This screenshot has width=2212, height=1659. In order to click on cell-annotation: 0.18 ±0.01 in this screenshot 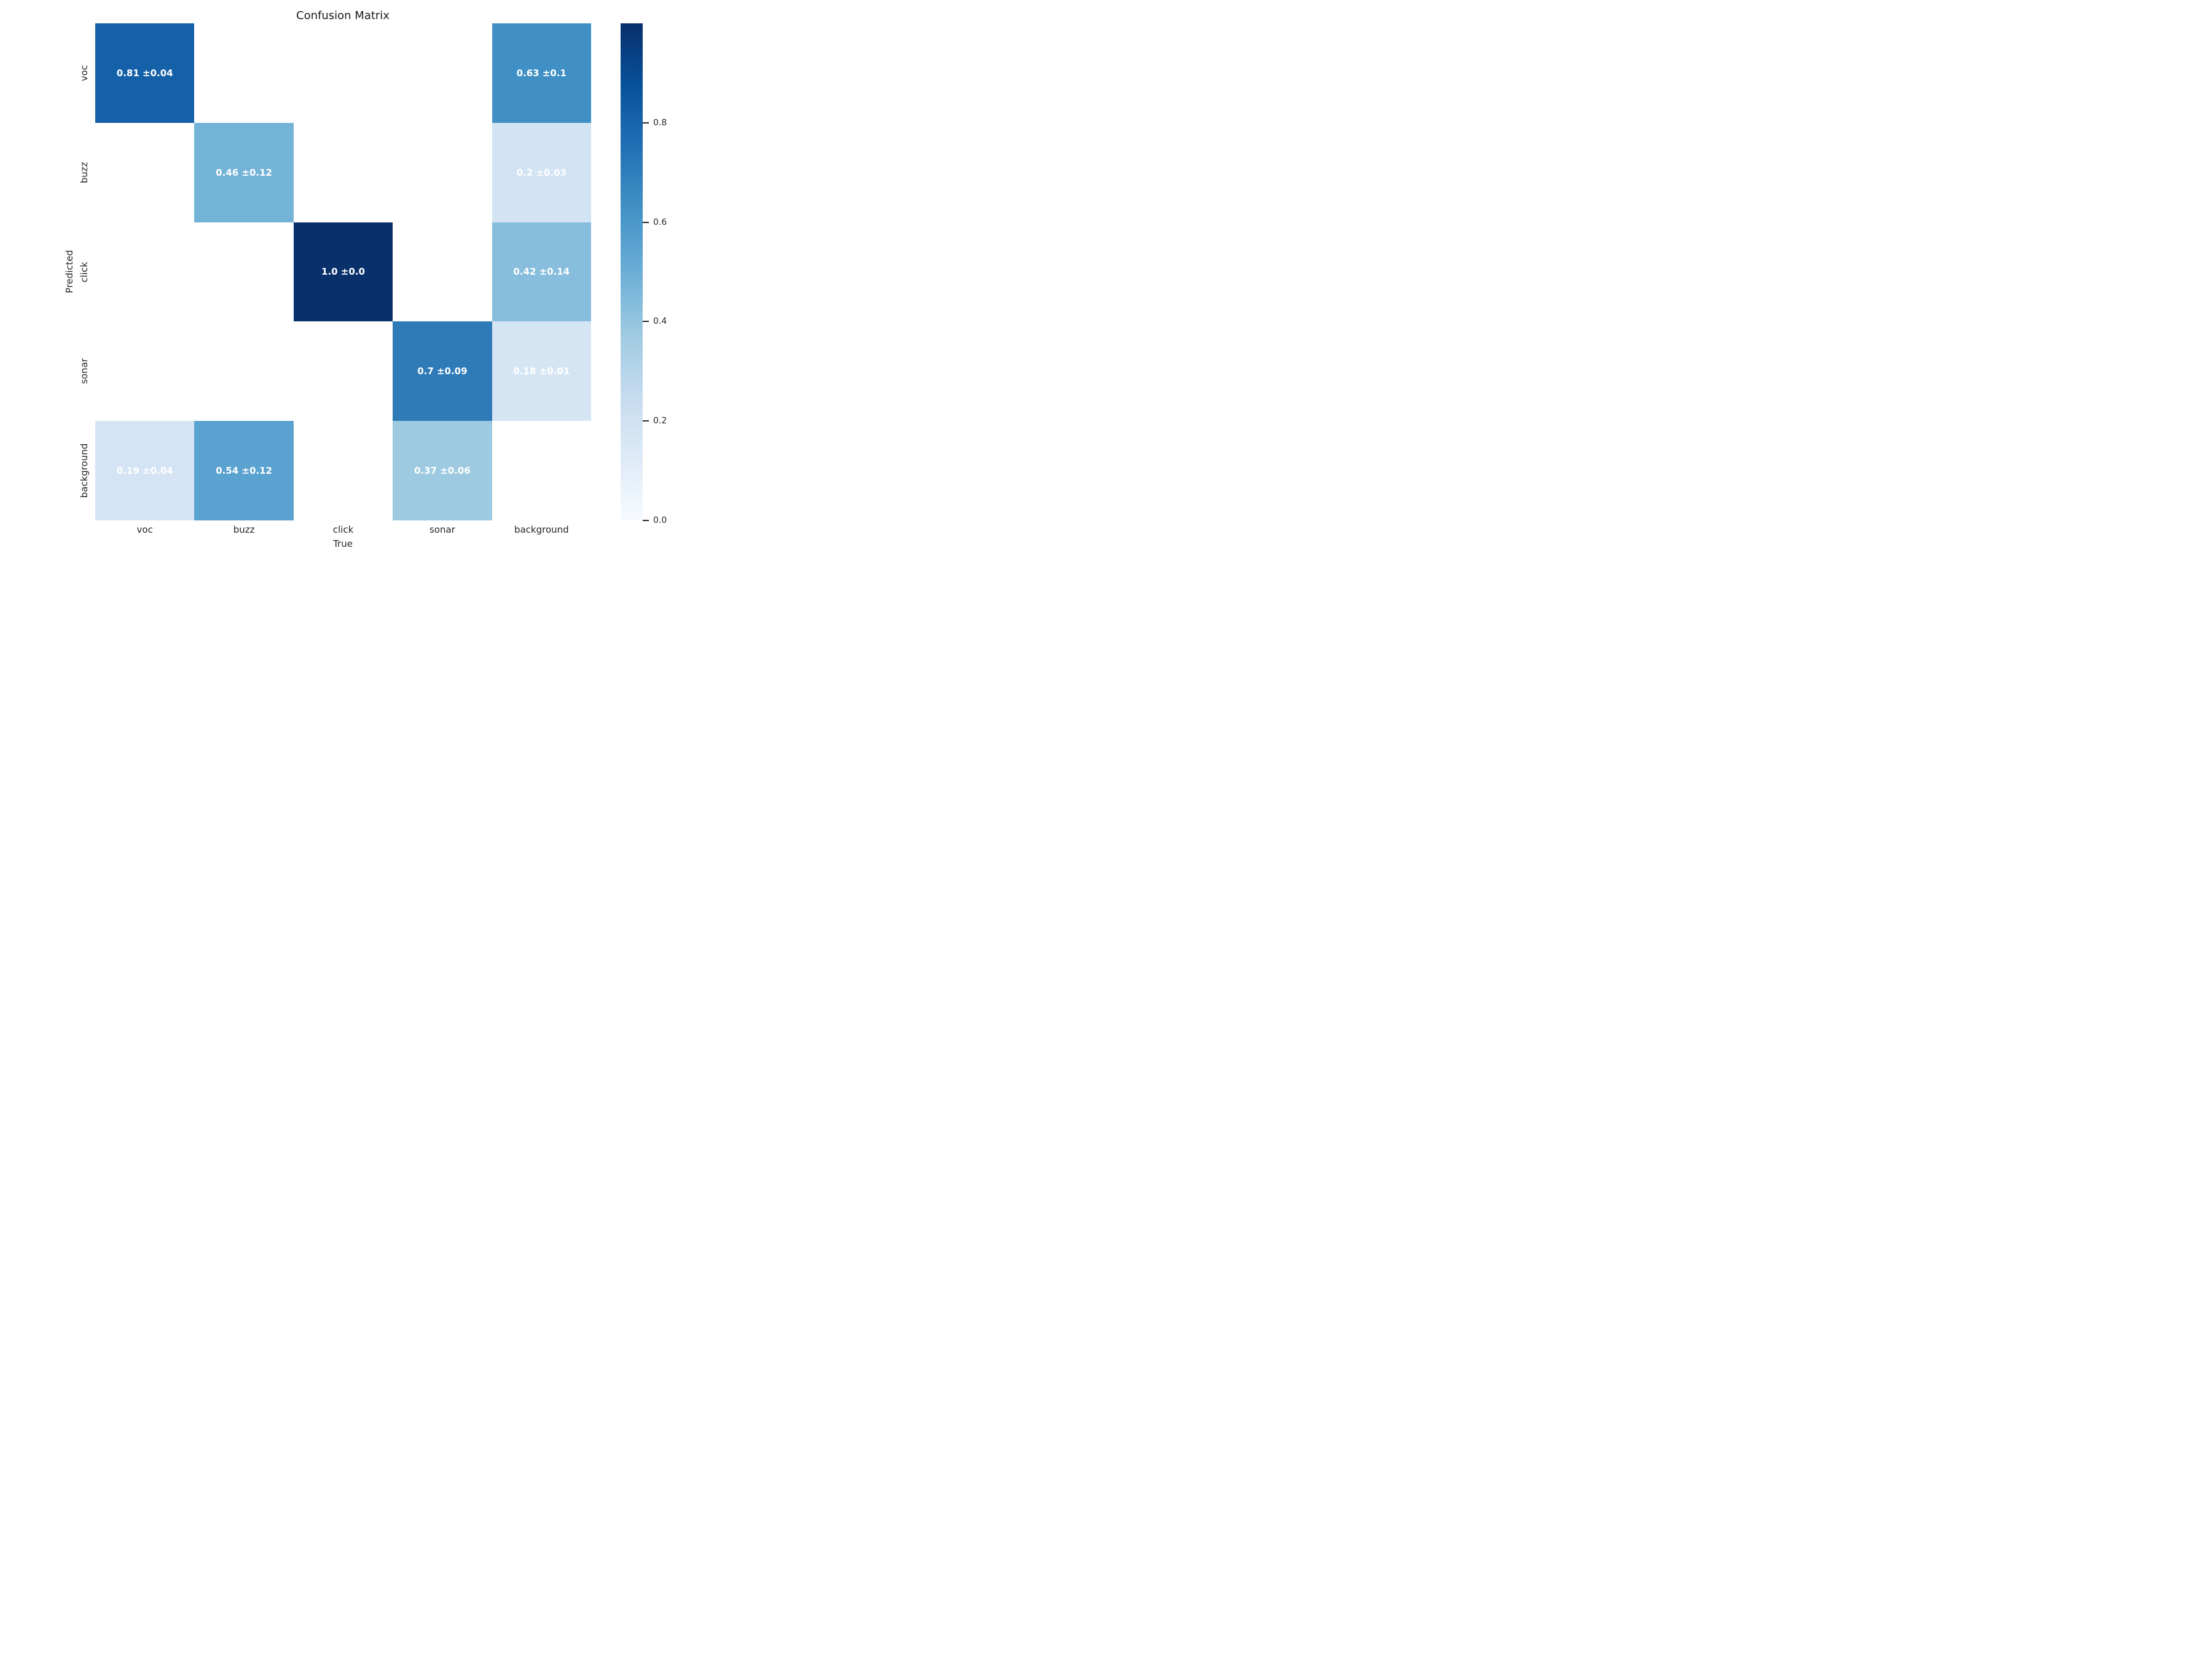, I will do `click(541, 371)`.